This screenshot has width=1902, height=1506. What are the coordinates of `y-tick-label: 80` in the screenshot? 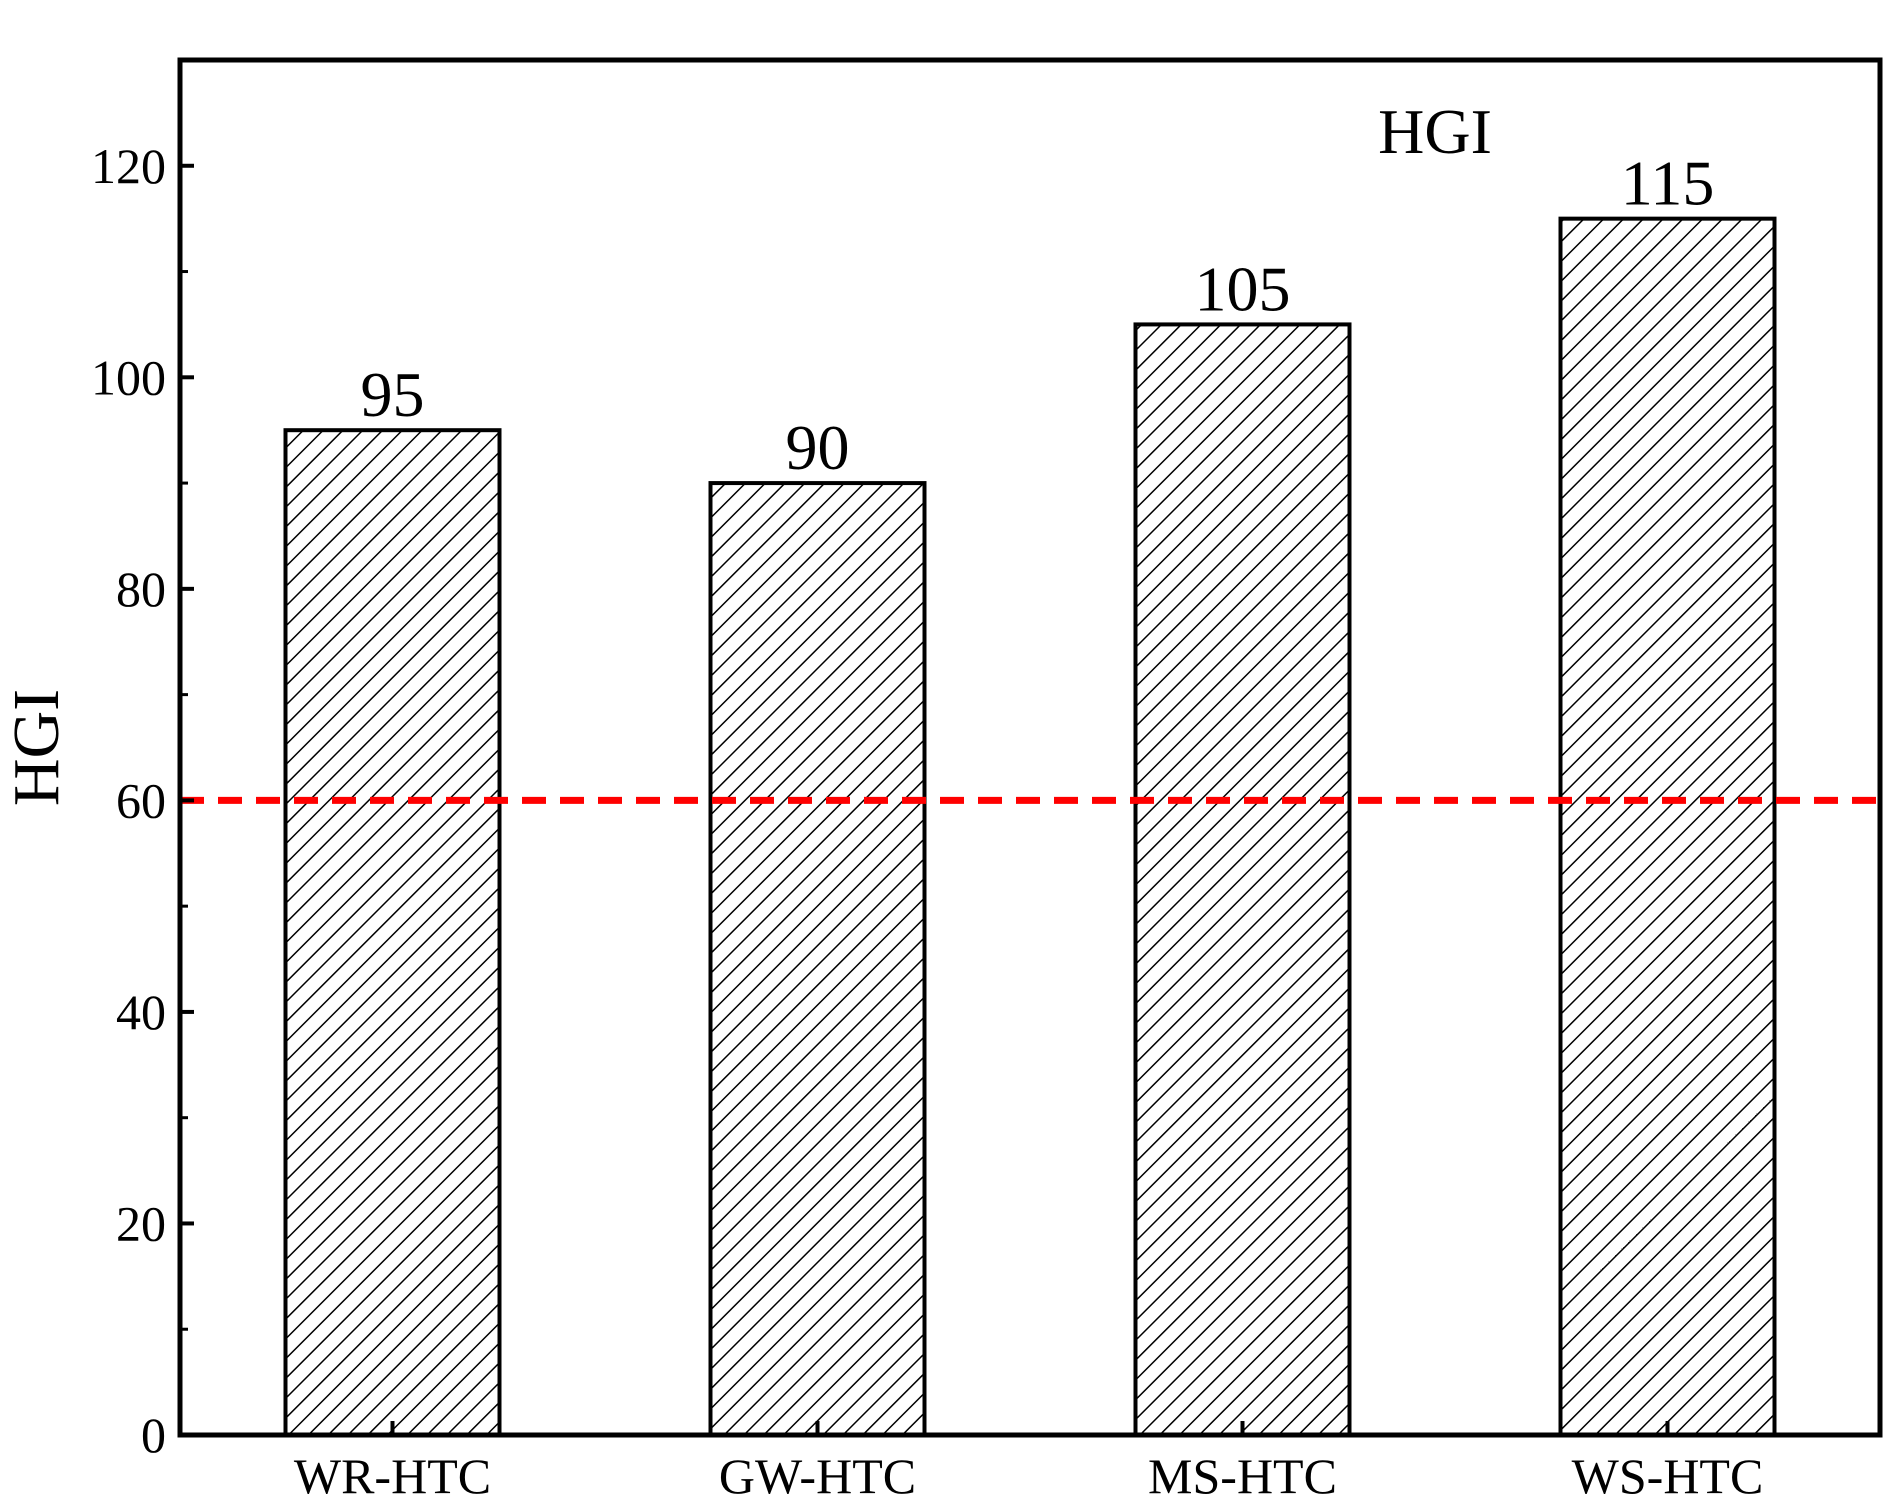 It's located at (141, 589).